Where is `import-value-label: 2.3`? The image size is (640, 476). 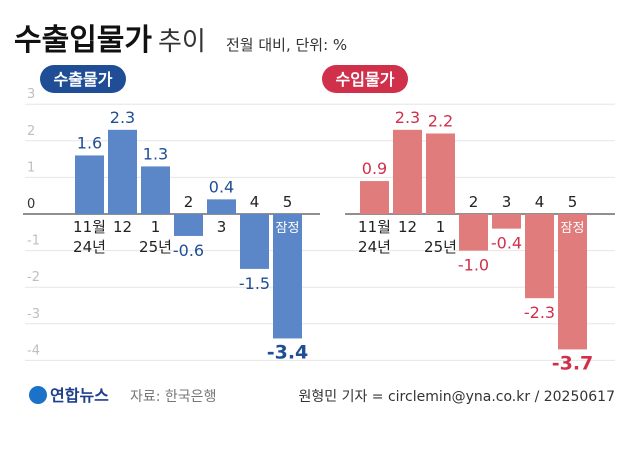 import-value-label: 2.3 is located at coordinates (407, 117).